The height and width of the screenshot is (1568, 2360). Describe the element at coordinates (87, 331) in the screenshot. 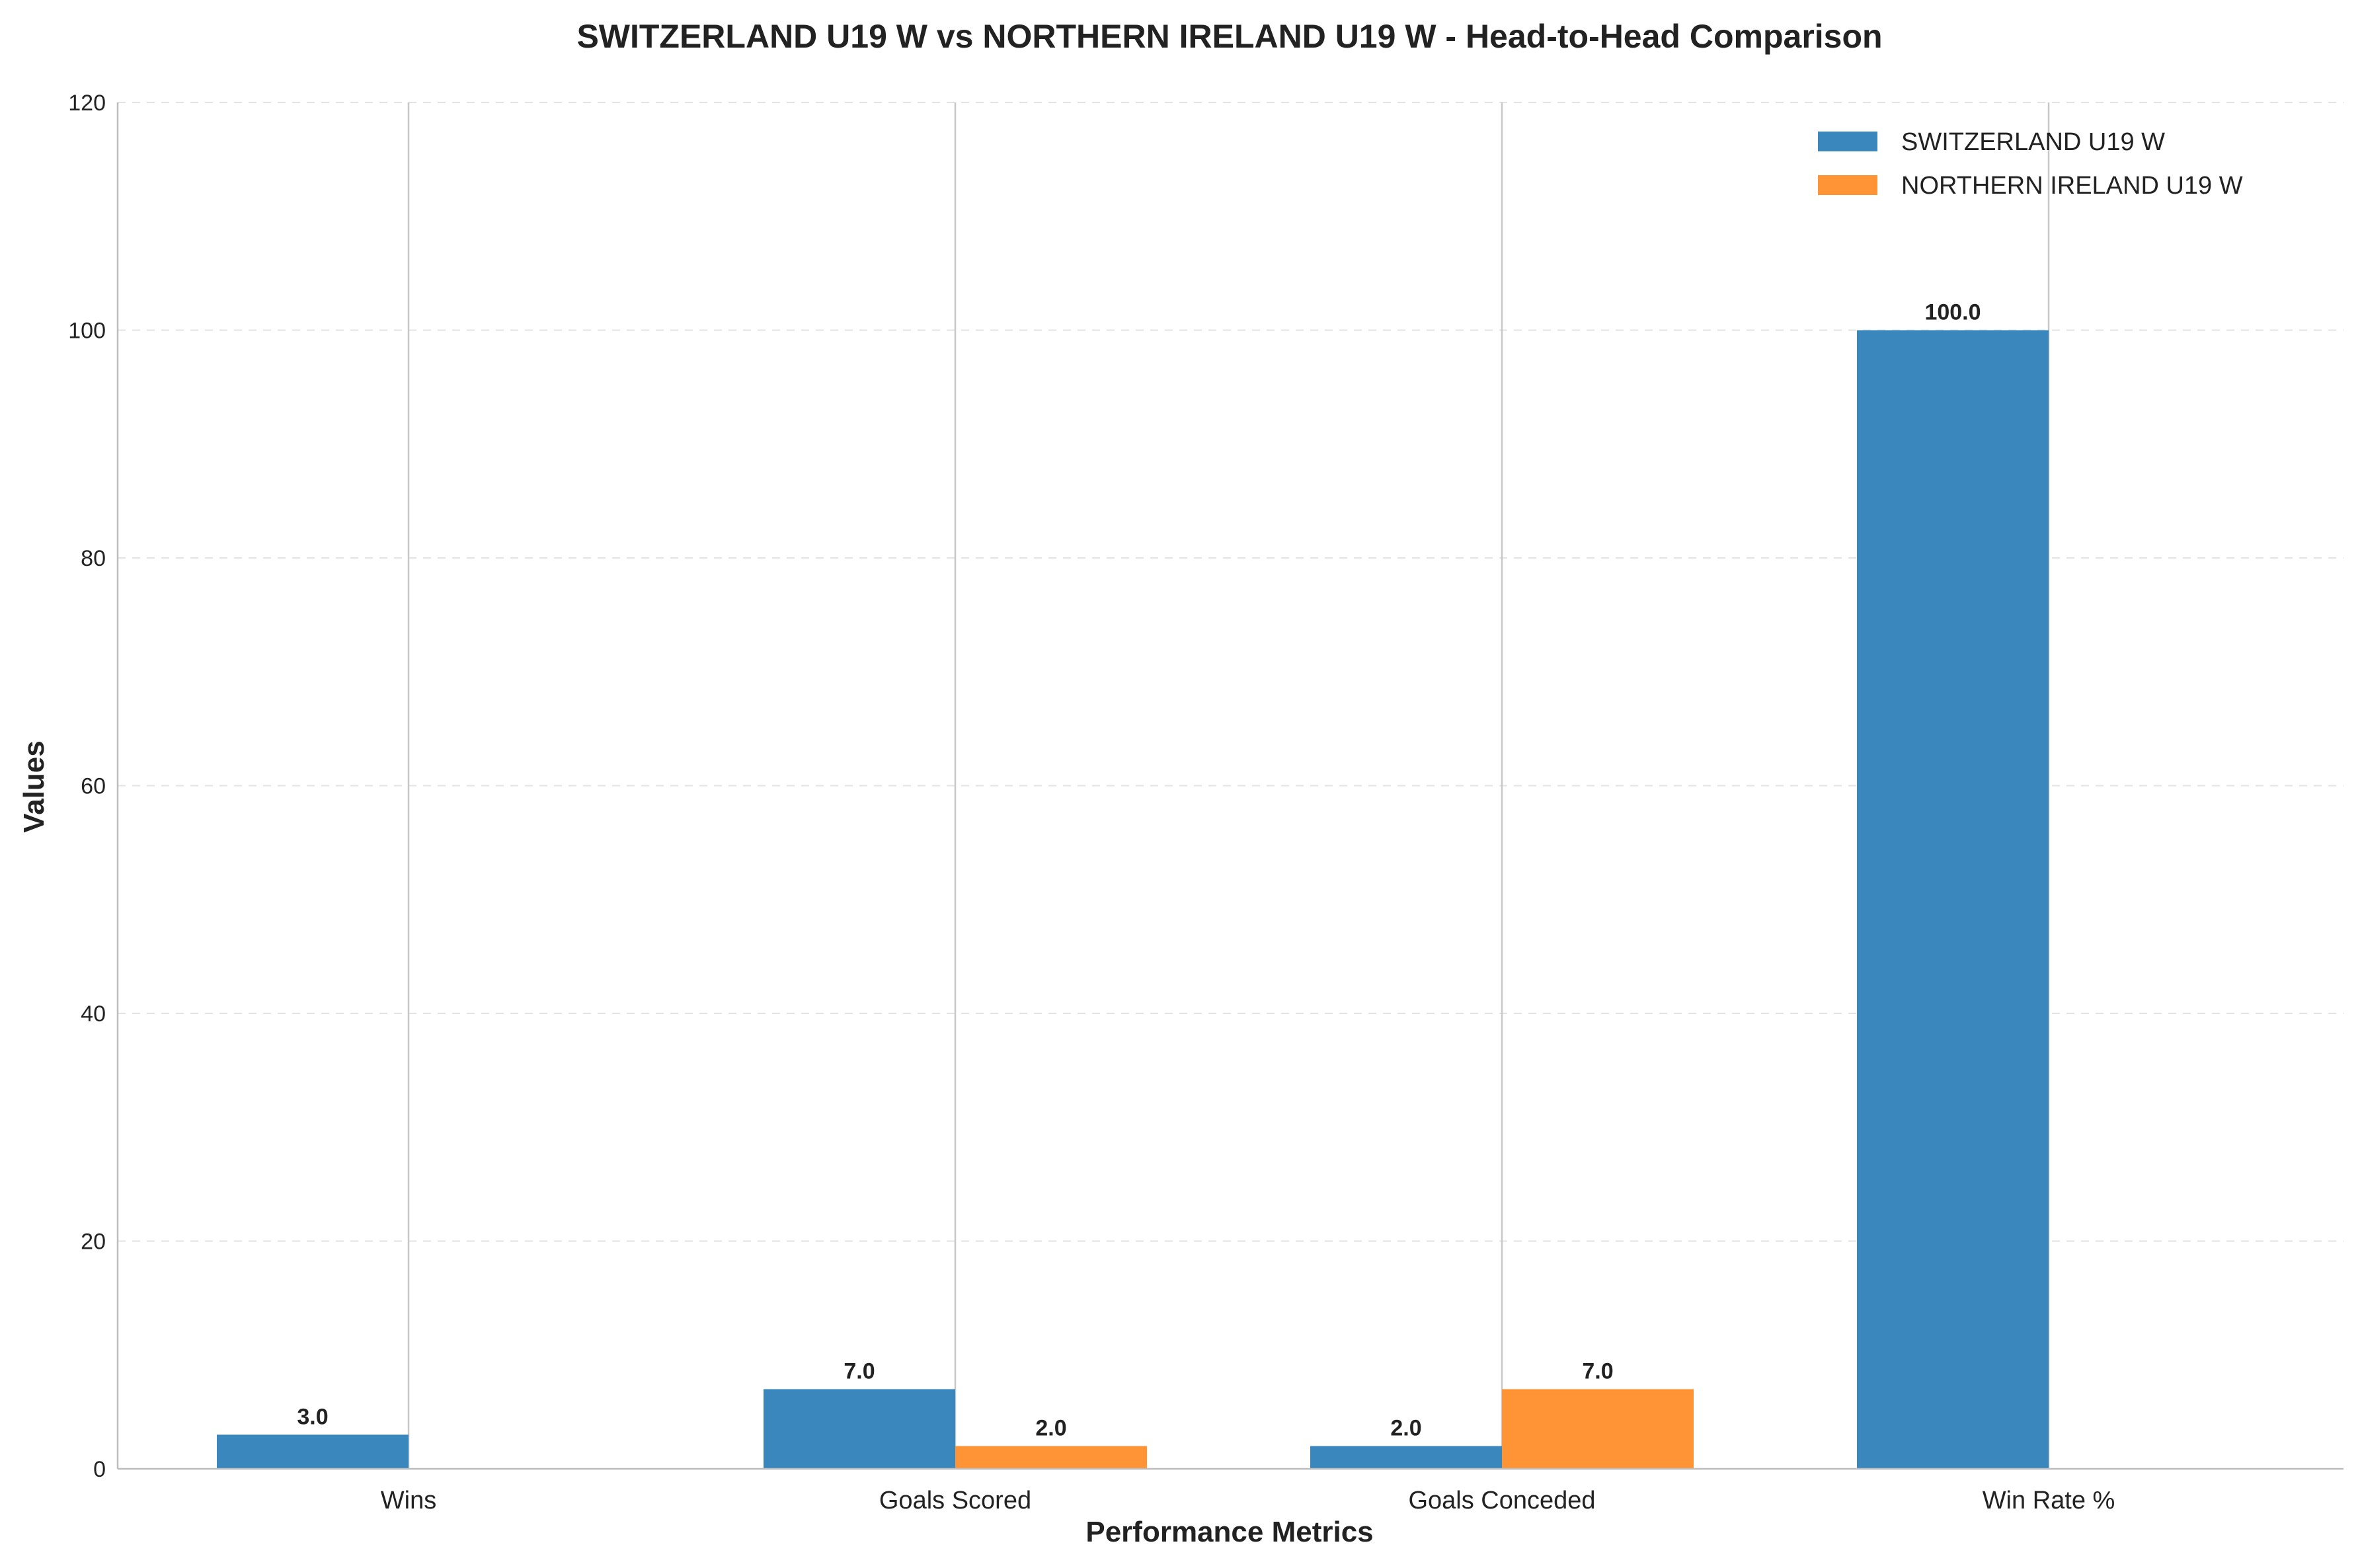

I see `y-tick-label: 100` at that location.